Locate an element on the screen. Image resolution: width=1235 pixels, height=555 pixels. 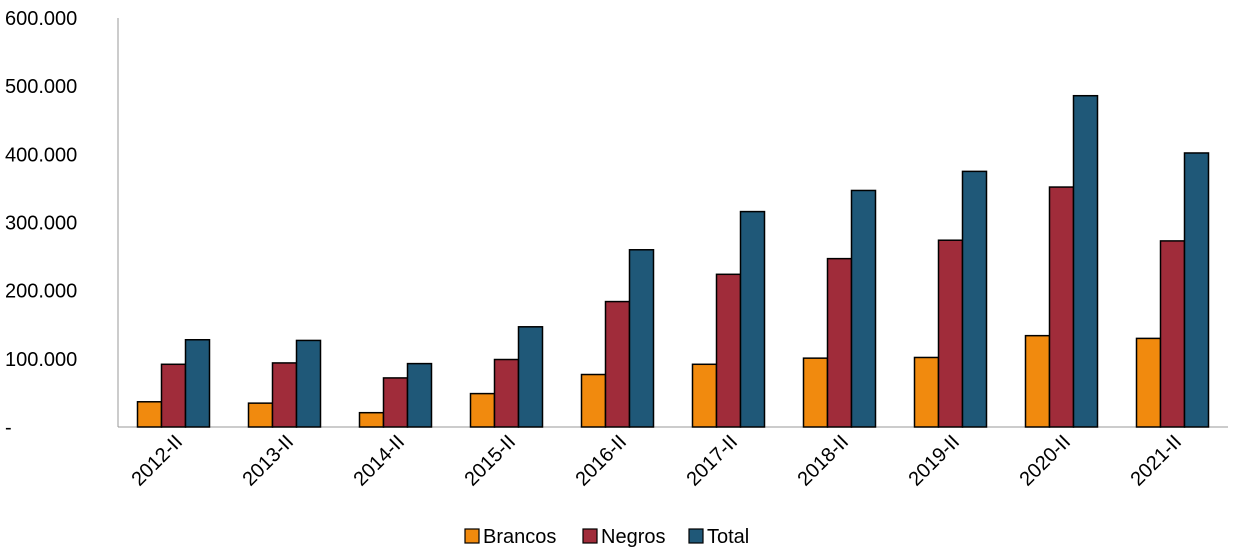
y-tick-label: 100.000 is located at coordinates (41, 360).